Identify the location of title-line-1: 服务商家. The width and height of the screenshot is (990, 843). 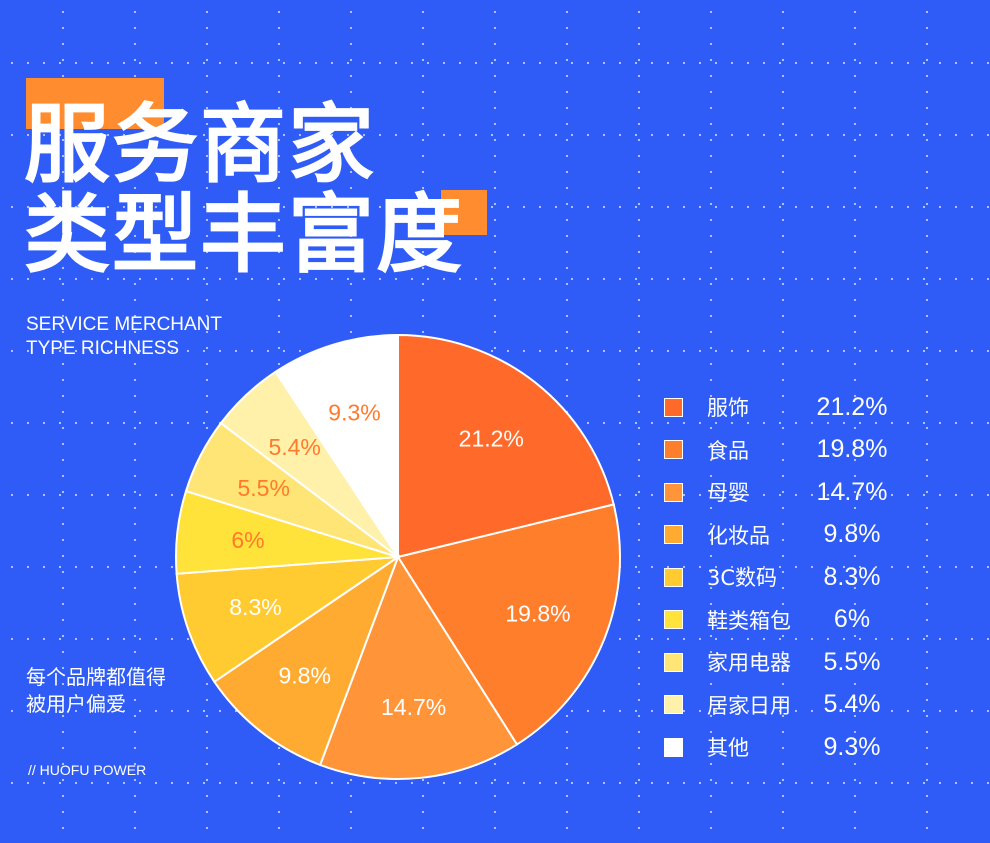
(200, 145).